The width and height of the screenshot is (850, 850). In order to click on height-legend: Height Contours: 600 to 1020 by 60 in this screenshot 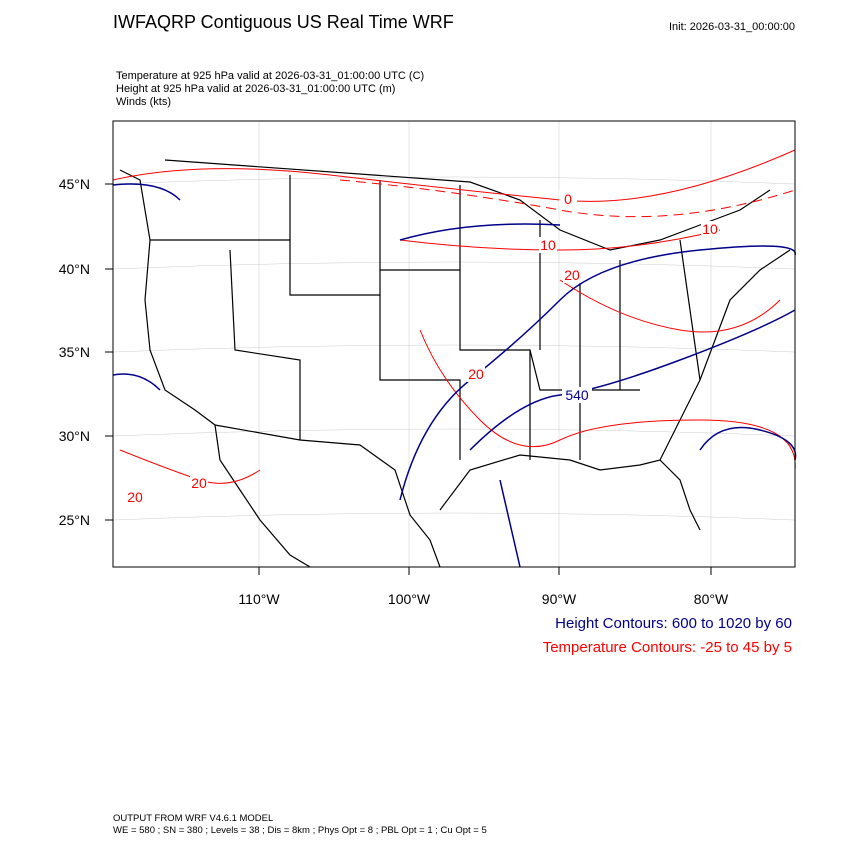, I will do `click(673, 623)`.